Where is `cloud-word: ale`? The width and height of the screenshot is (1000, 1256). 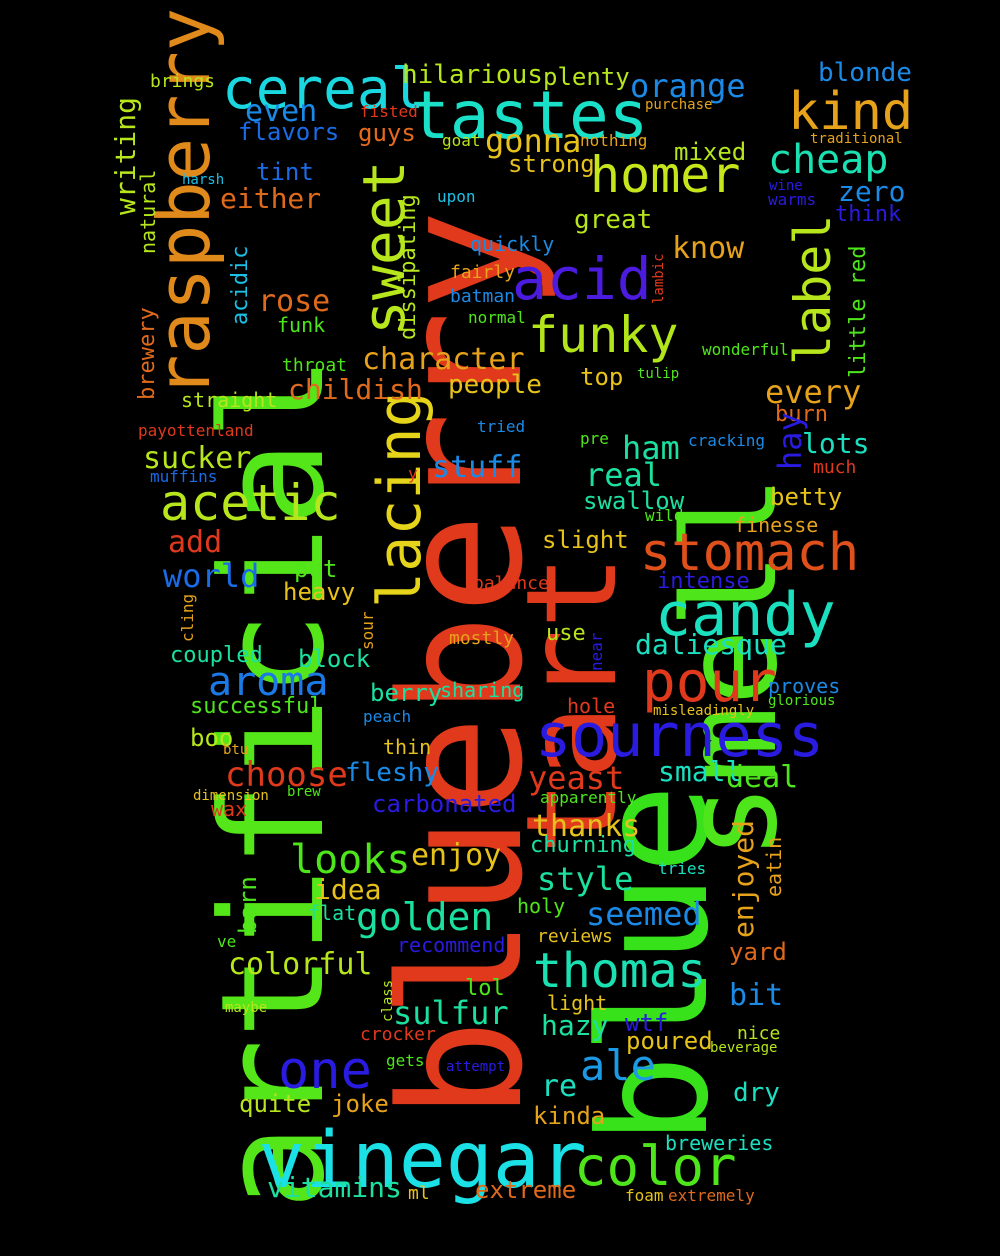
cloud-word: ale is located at coordinates (618, 1065).